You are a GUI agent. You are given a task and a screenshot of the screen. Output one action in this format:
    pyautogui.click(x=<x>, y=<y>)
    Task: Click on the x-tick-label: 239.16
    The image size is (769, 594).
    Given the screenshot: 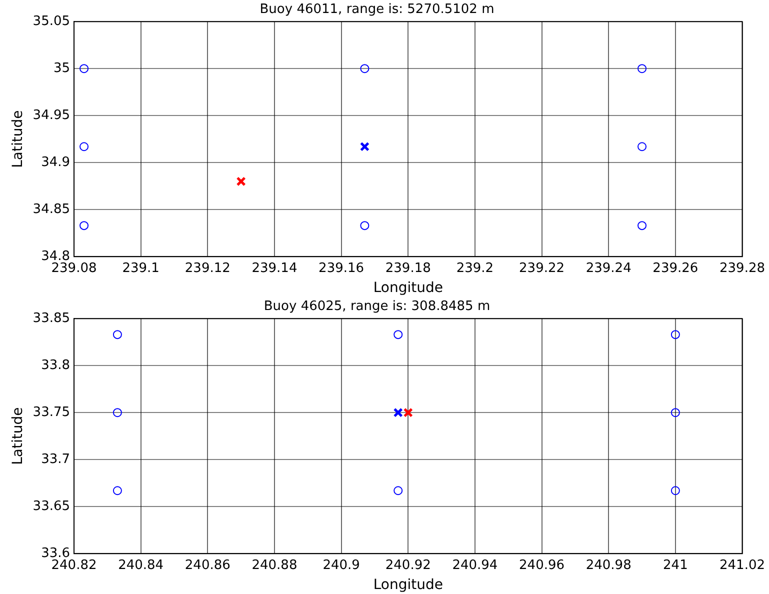 What is the action you would take?
    pyautogui.click(x=341, y=268)
    